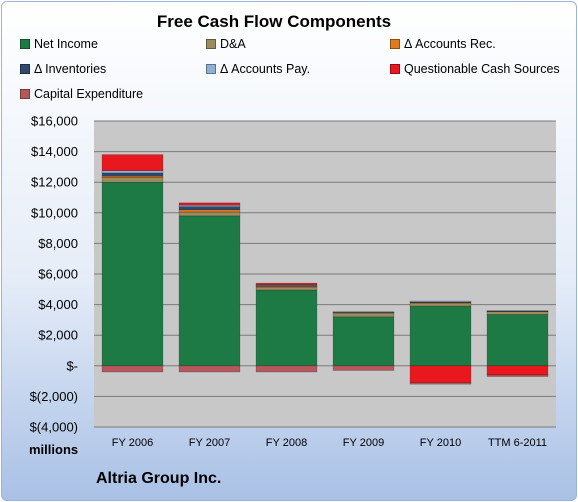 The width and height of the screenshot is (578, 502). What do you see at coordinates (517, 443) in the screenshot?
I see `x-tick-label: TTM 6-2011` at bounding box center [517, 443].